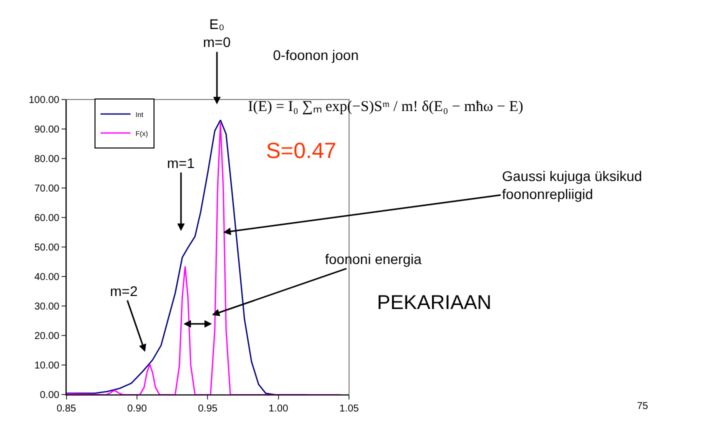 This screenshot has height=430, width=704. I want to click on y-tick-label: 40.00, so click(47, 278).